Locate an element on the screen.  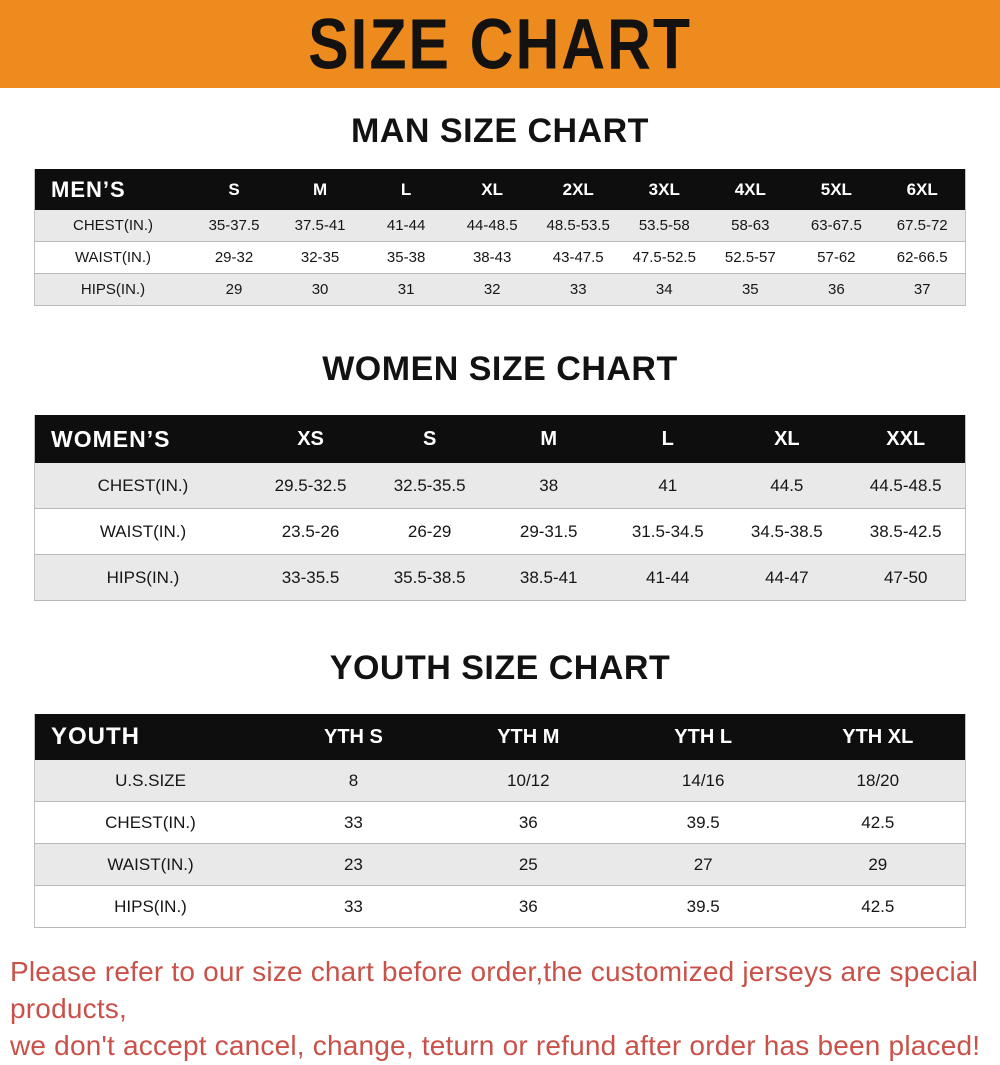
size-column-header: M is located at coordinates (320, 189).